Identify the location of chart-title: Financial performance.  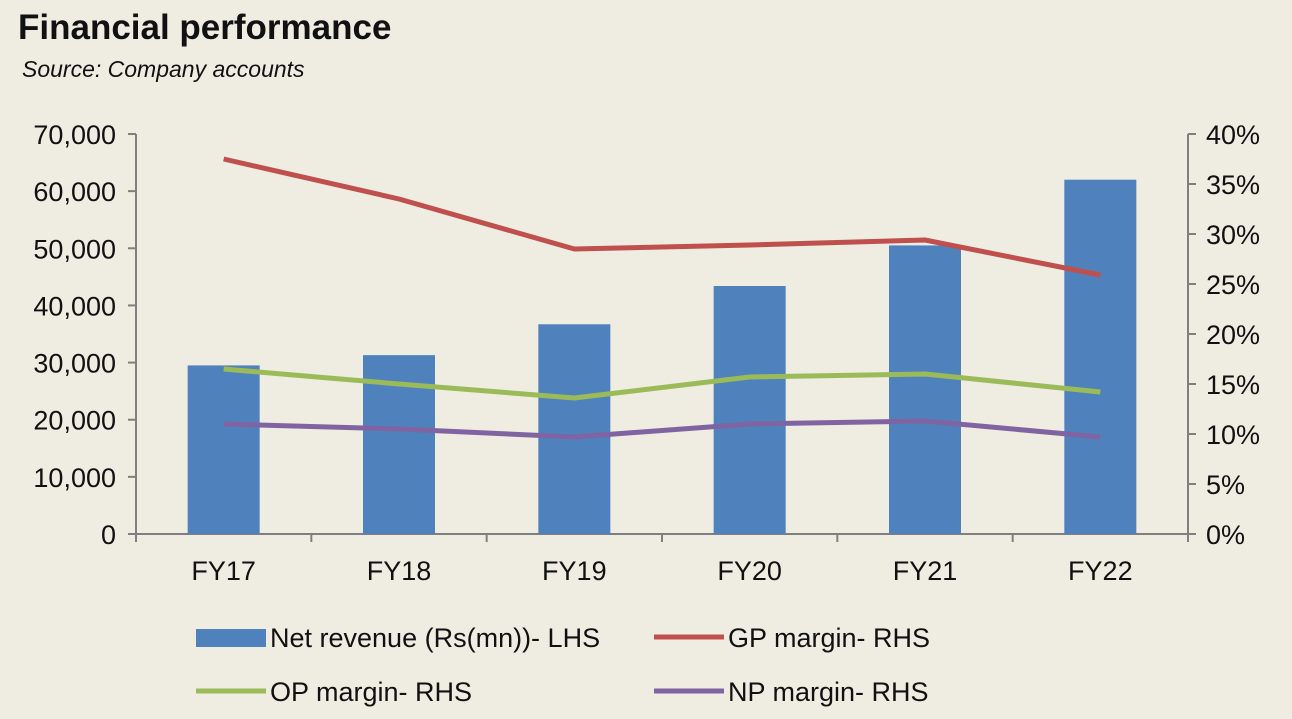
(205, 27).